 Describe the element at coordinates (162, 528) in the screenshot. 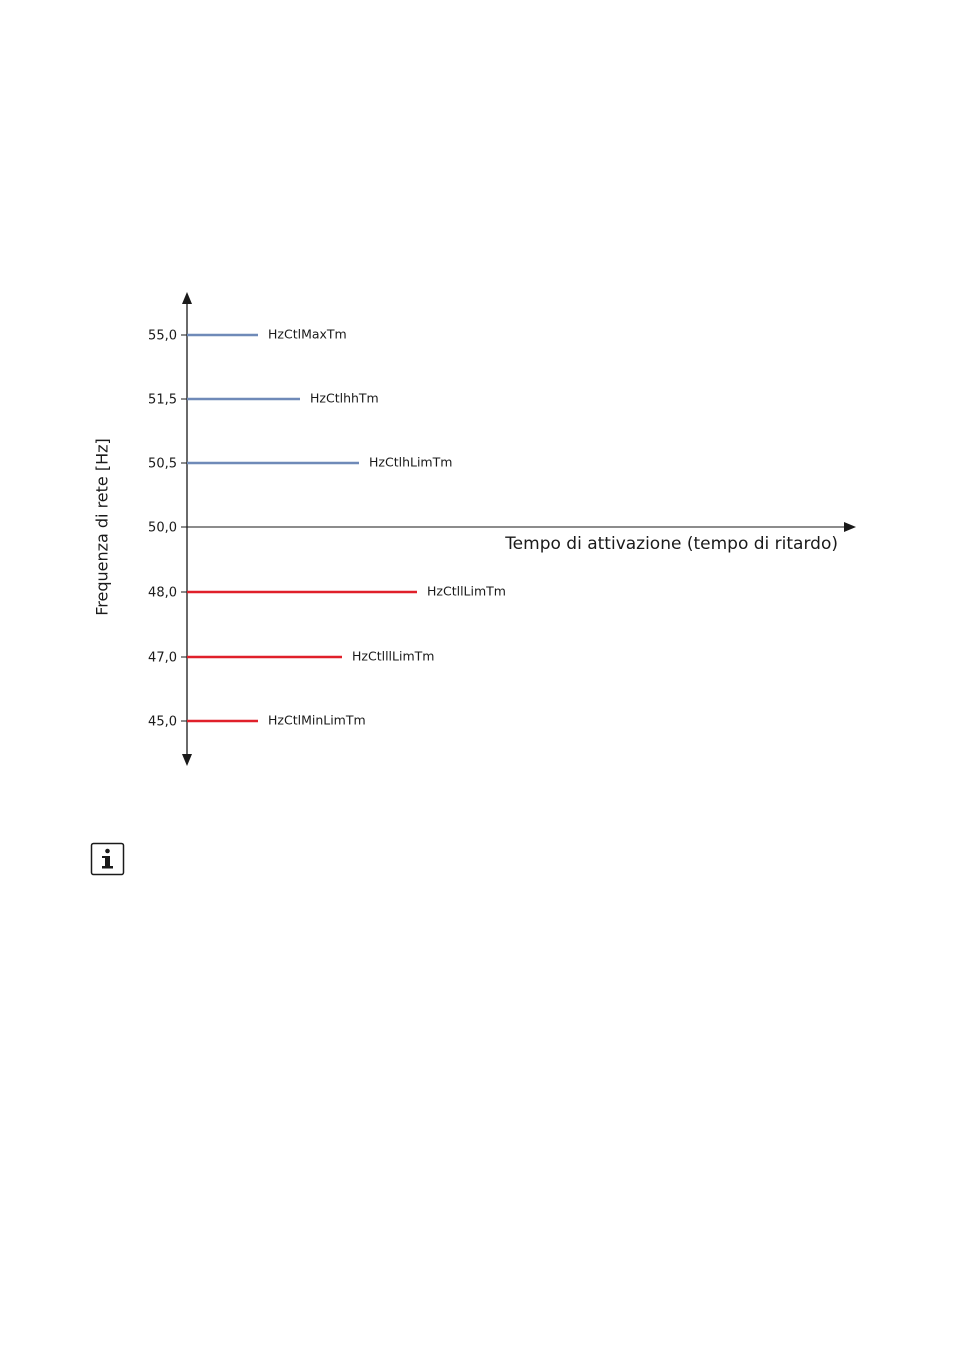

I see `y-tick-label: 50,0` at that location.